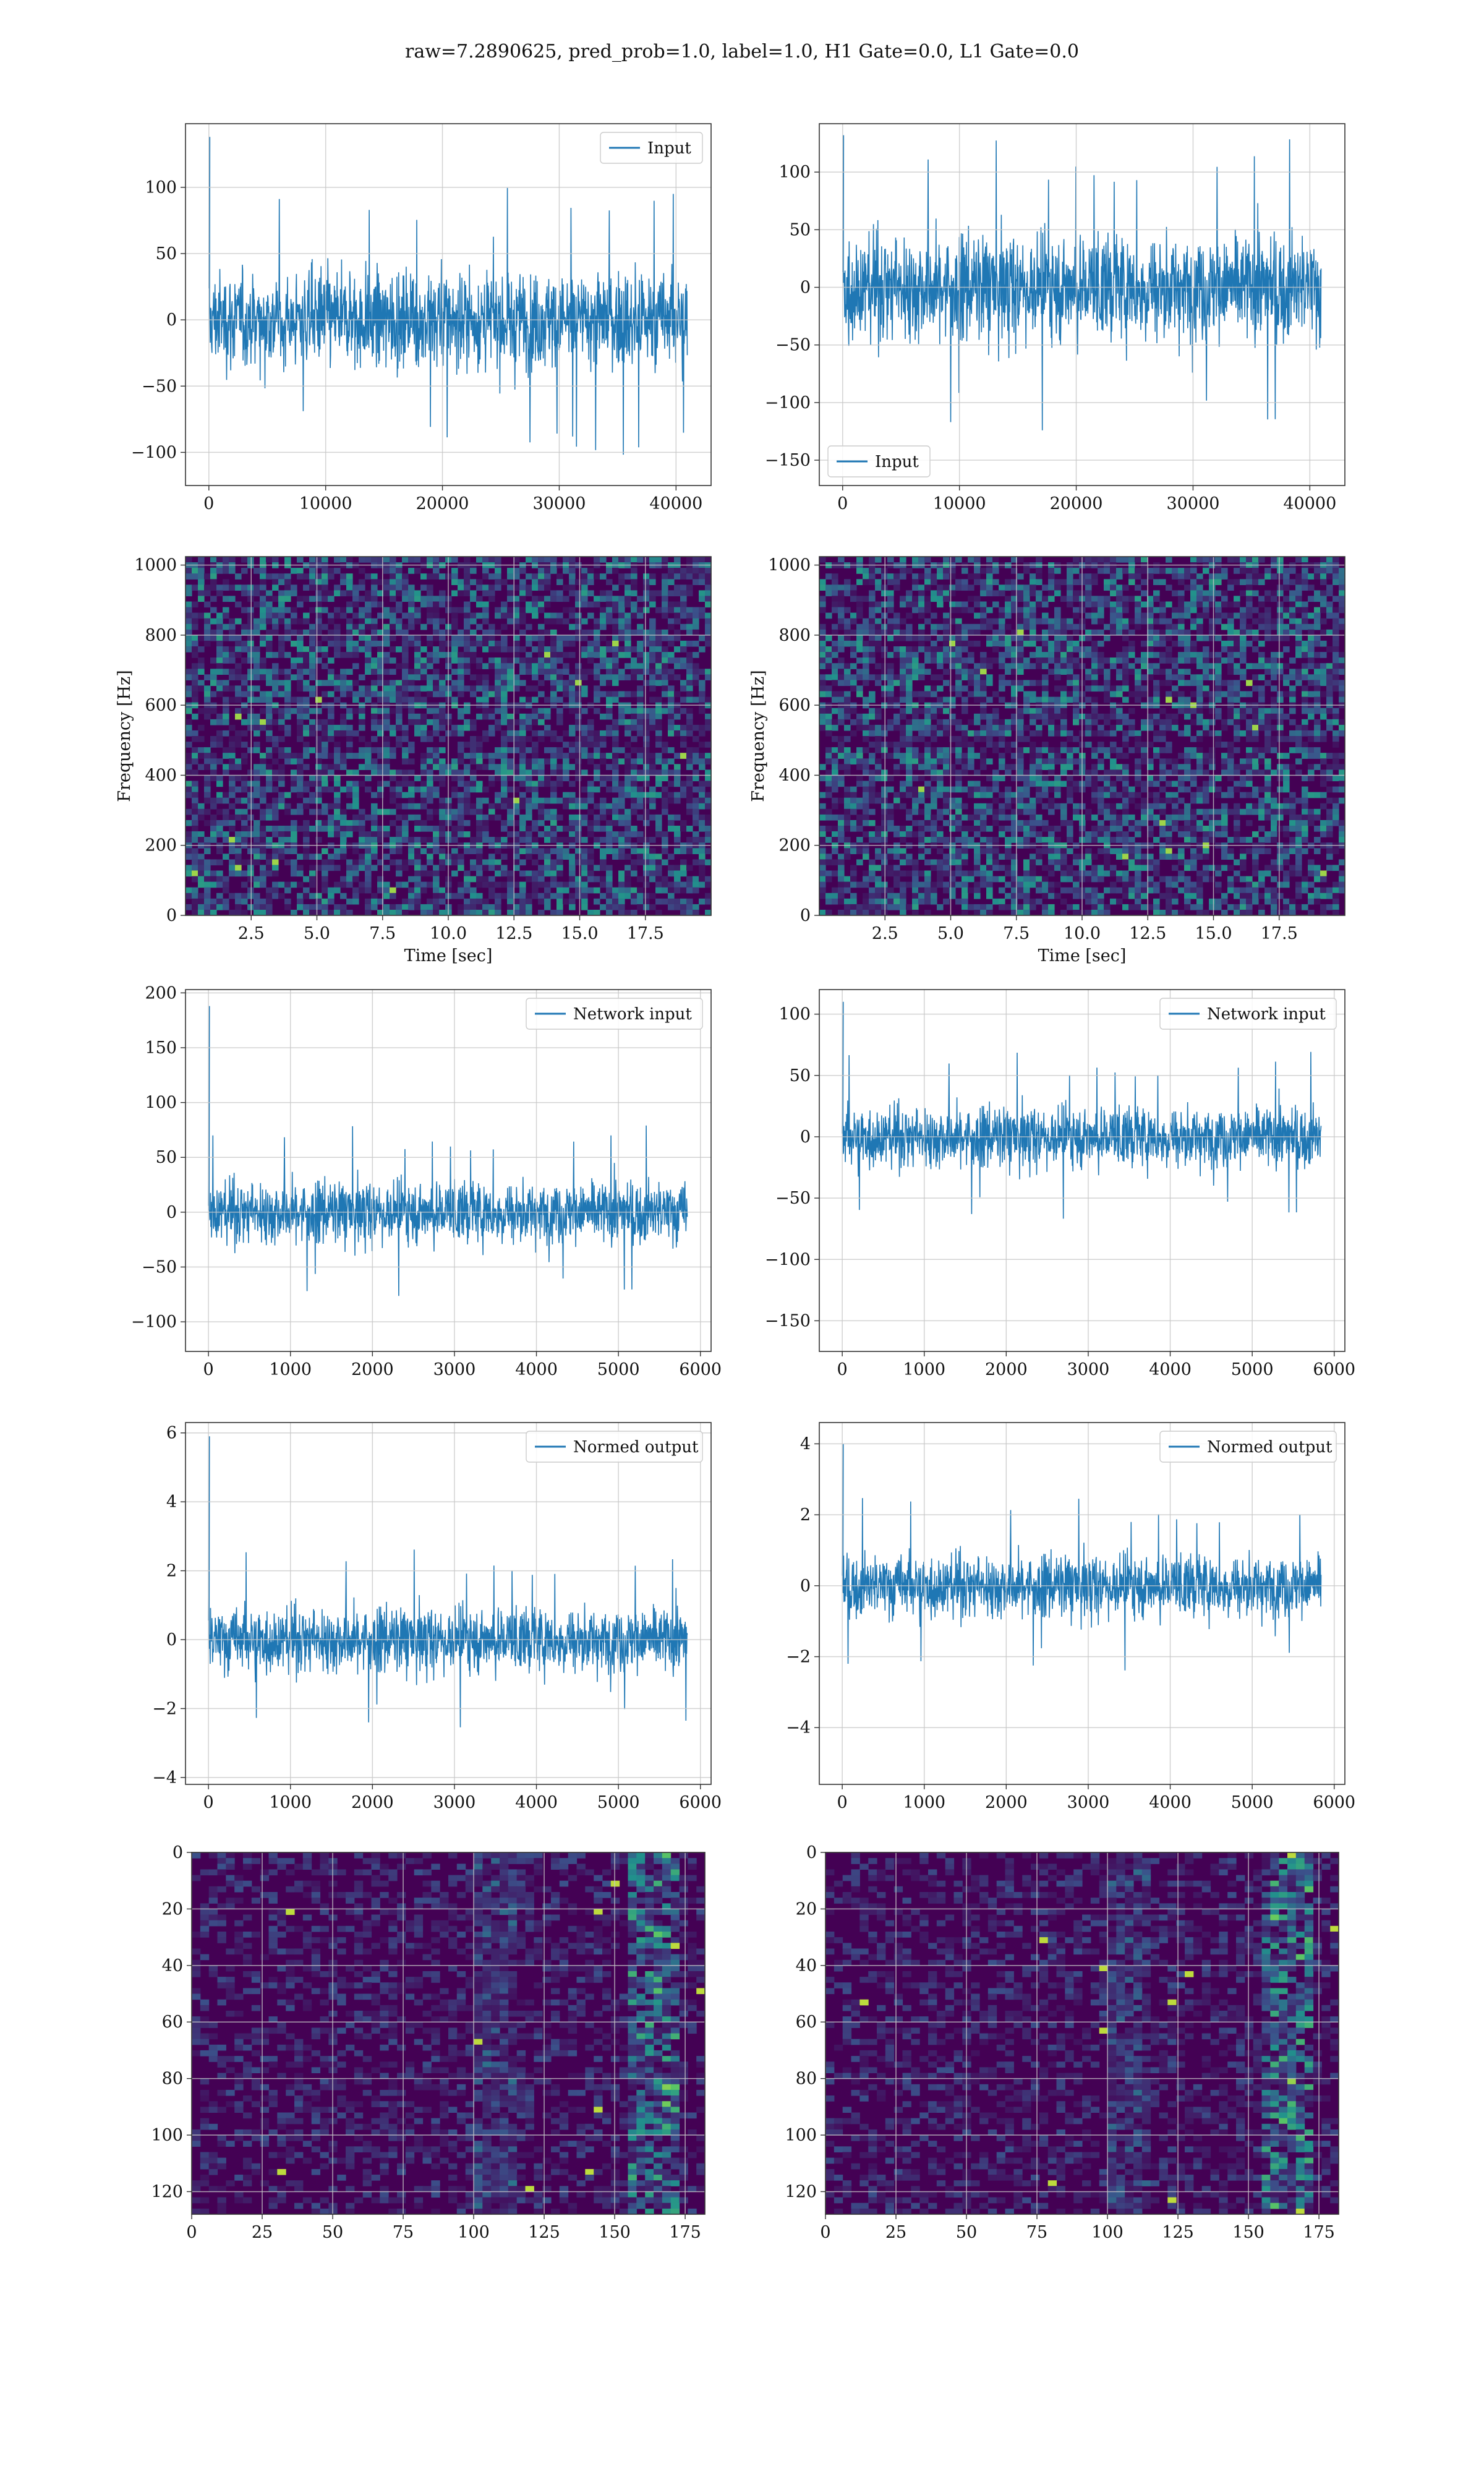 The image size is (1484, 2474). What do you see at coordinates (448, 955) in the screenshot?
I see `x-axis-label: Time [sec]` at bounding box center [448, 955].